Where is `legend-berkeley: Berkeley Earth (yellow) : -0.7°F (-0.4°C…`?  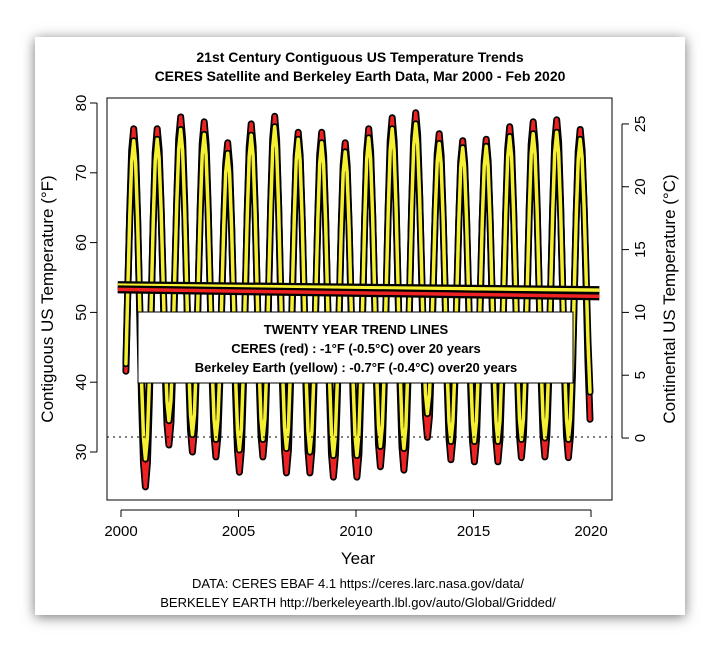
legend-berkeley: Berkeley Earth (yellow) : -0.7°F (-0.4°C… is located at coordinates (356, 367).